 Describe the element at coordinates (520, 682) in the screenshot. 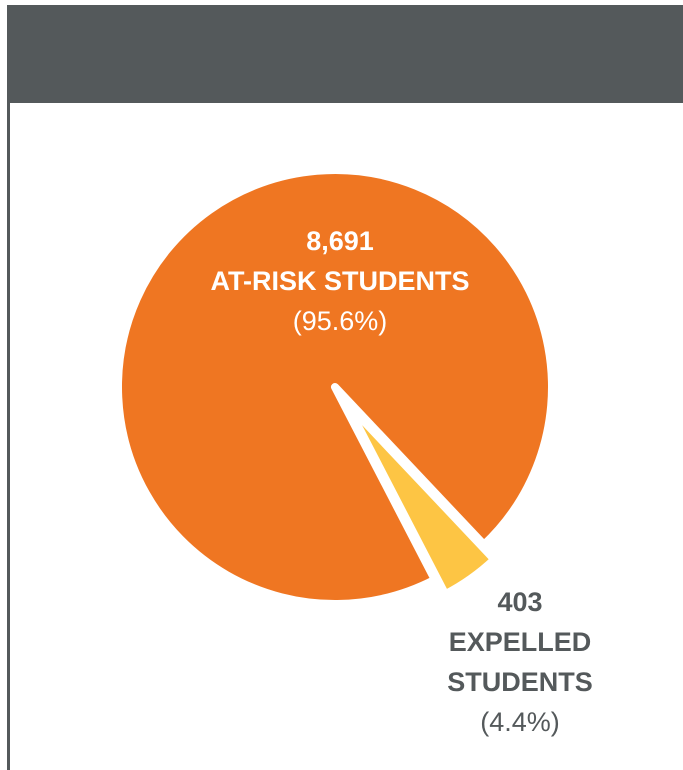

I see `expelled-name-line2: STUDENTS` at that location.